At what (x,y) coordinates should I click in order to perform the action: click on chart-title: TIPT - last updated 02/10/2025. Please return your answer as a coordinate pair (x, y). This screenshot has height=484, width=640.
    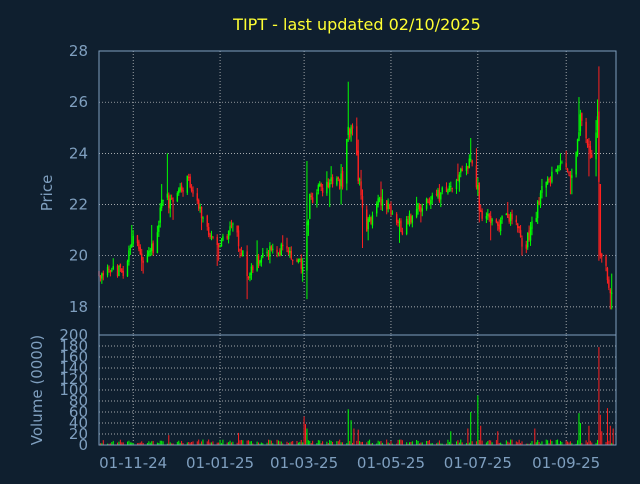
    Looking at the image, I should click on (356, 24).